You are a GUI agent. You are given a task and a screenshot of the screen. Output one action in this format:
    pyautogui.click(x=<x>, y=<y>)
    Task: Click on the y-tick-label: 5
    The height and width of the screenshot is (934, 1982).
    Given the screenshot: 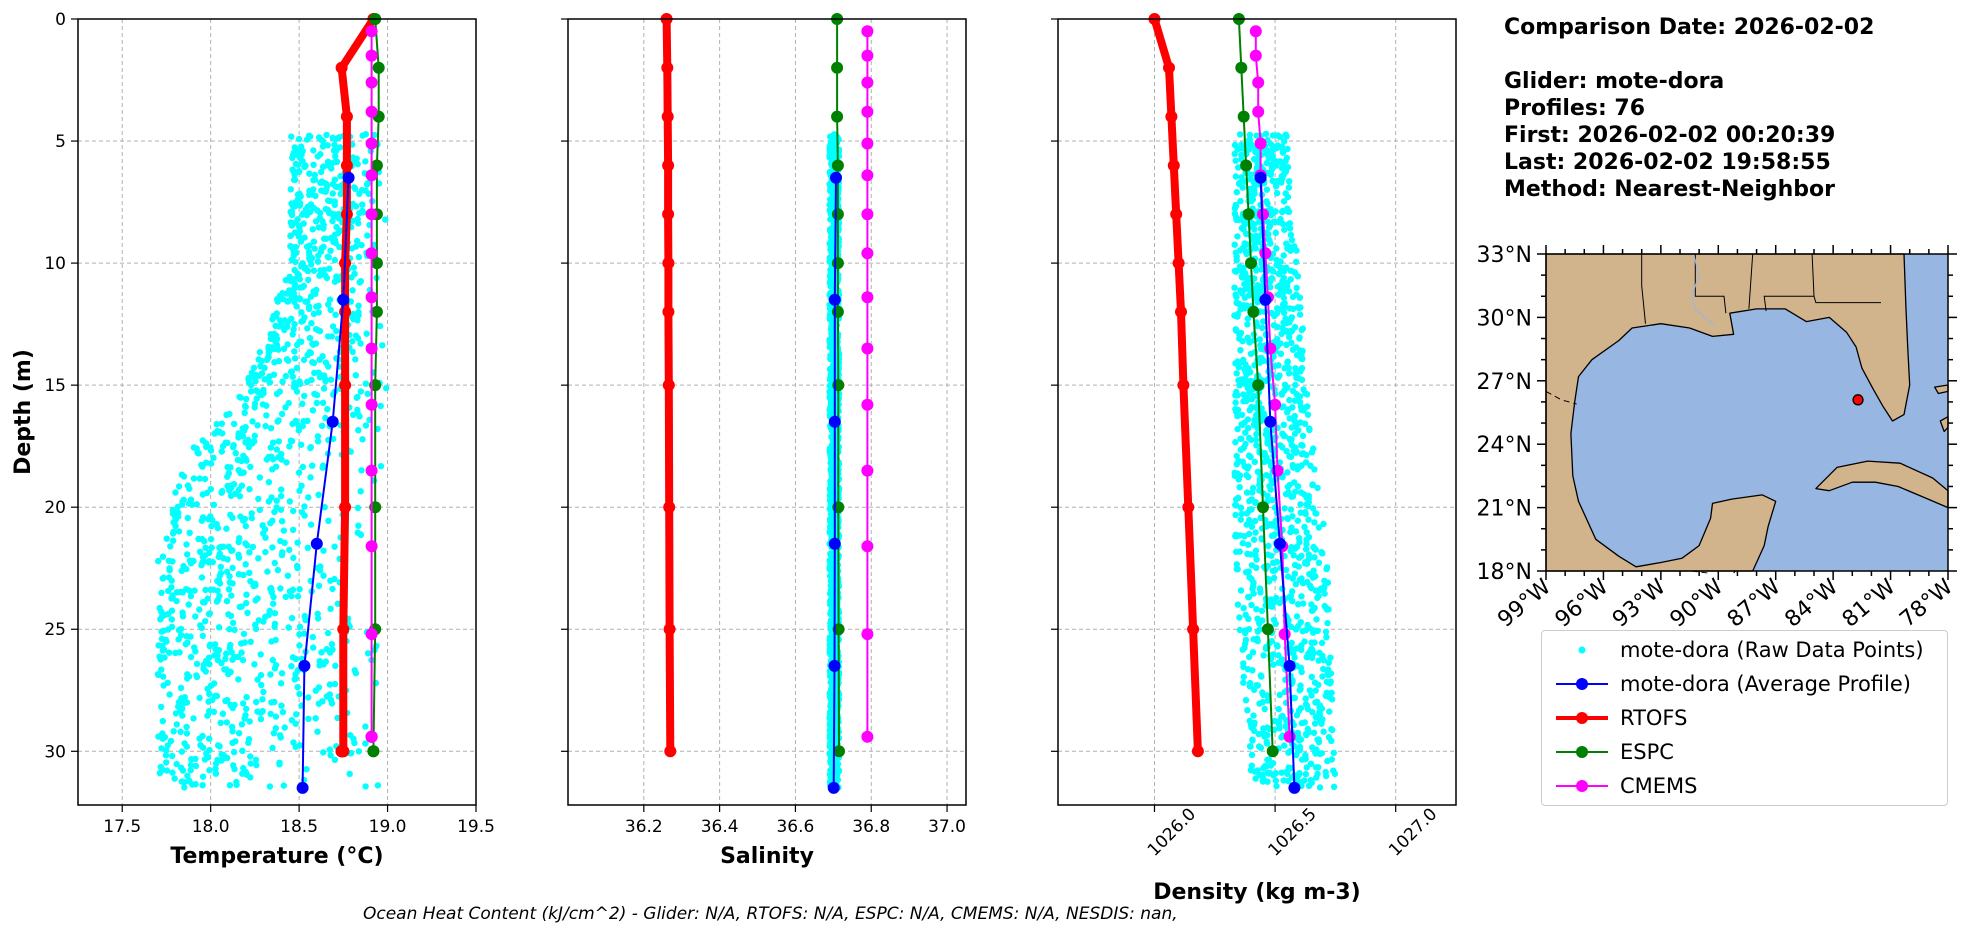 What is the action you would take?
    pyautogui.click(x=60, y=142)
    